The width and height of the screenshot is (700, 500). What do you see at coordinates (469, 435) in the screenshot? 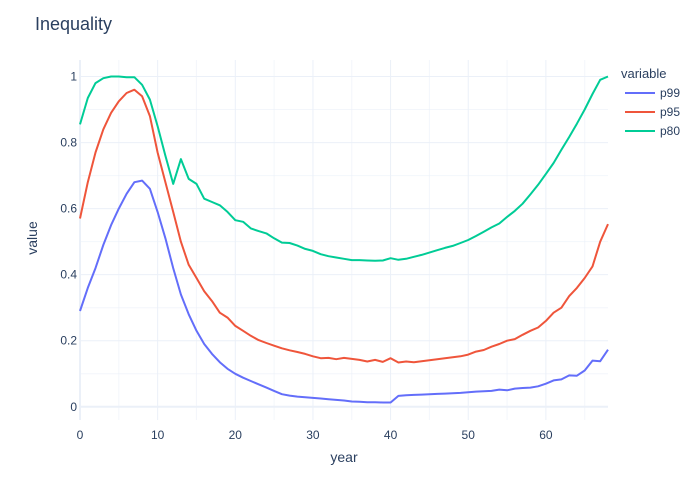
I see `x-tick-label: 50` at bounding box center [469, 435].